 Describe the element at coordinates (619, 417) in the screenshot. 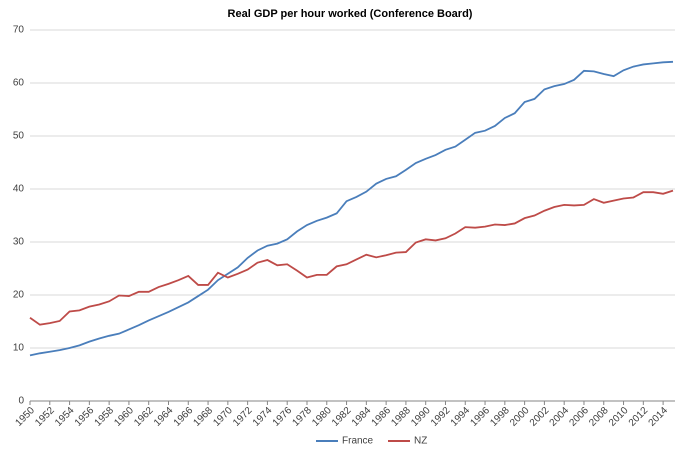

I see `x-tick-label: 2010` at that location.